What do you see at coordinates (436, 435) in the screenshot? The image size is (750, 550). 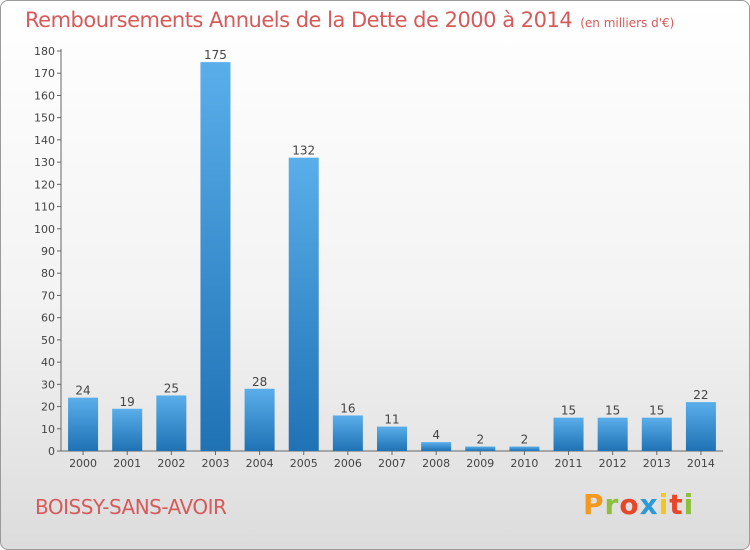 I see `data-label-2008: 4` at bounding box center [436, 435].